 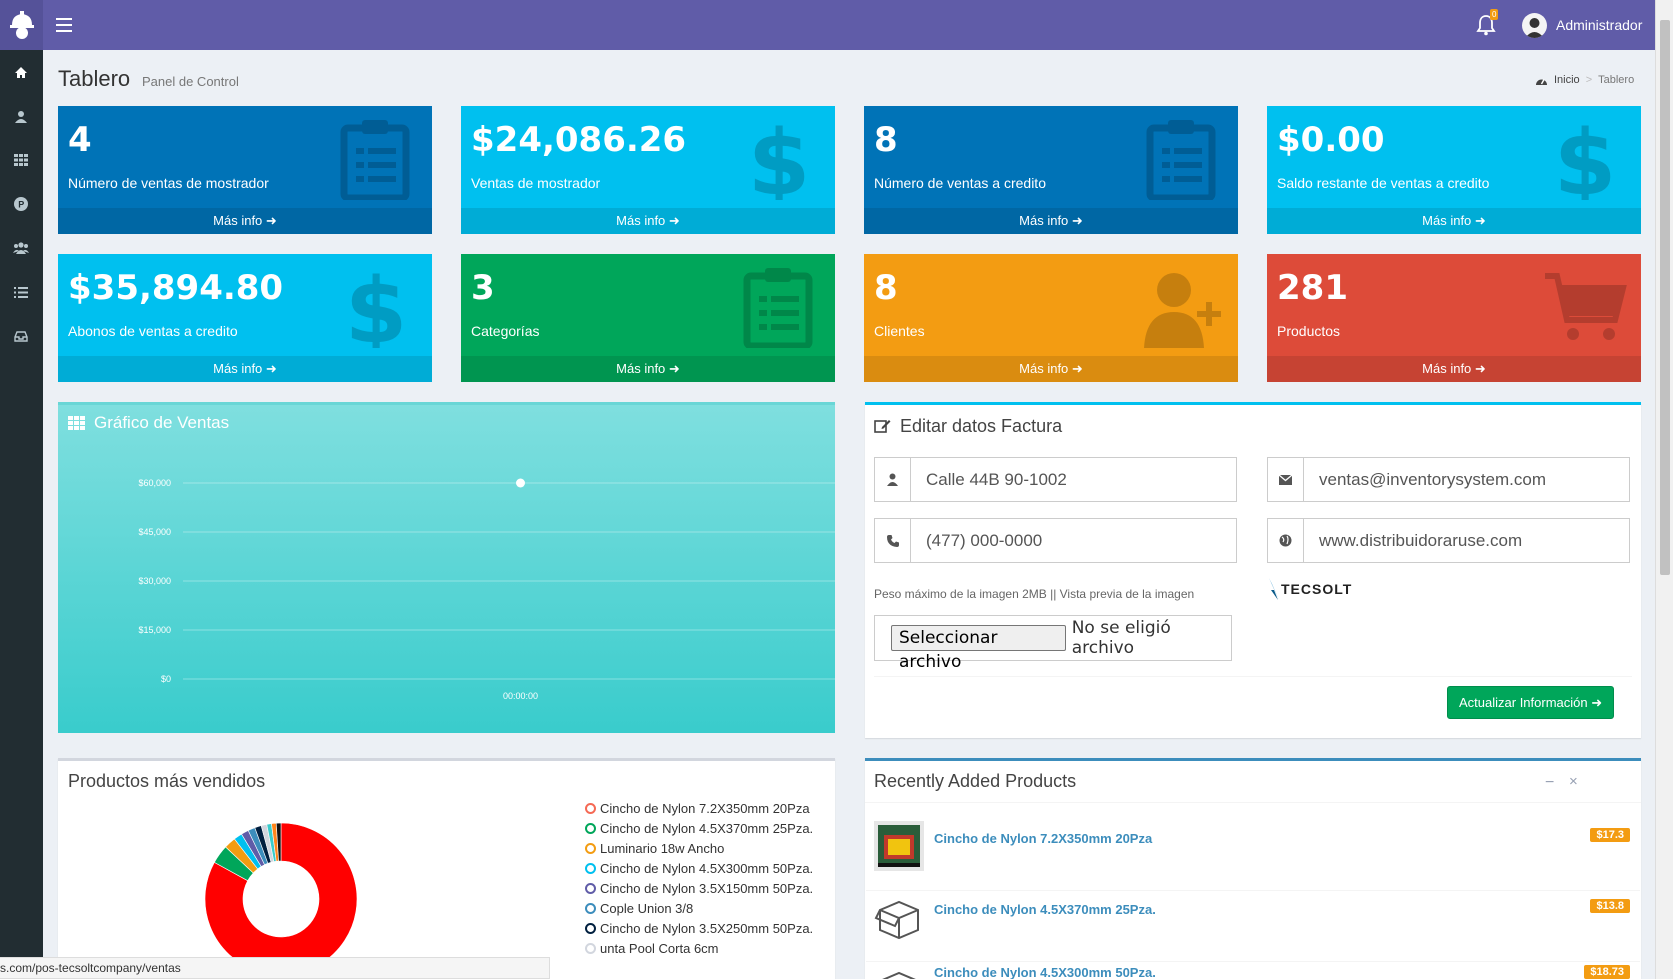 I want to click on top-products-donut-chart, so click(x=281, y=899).